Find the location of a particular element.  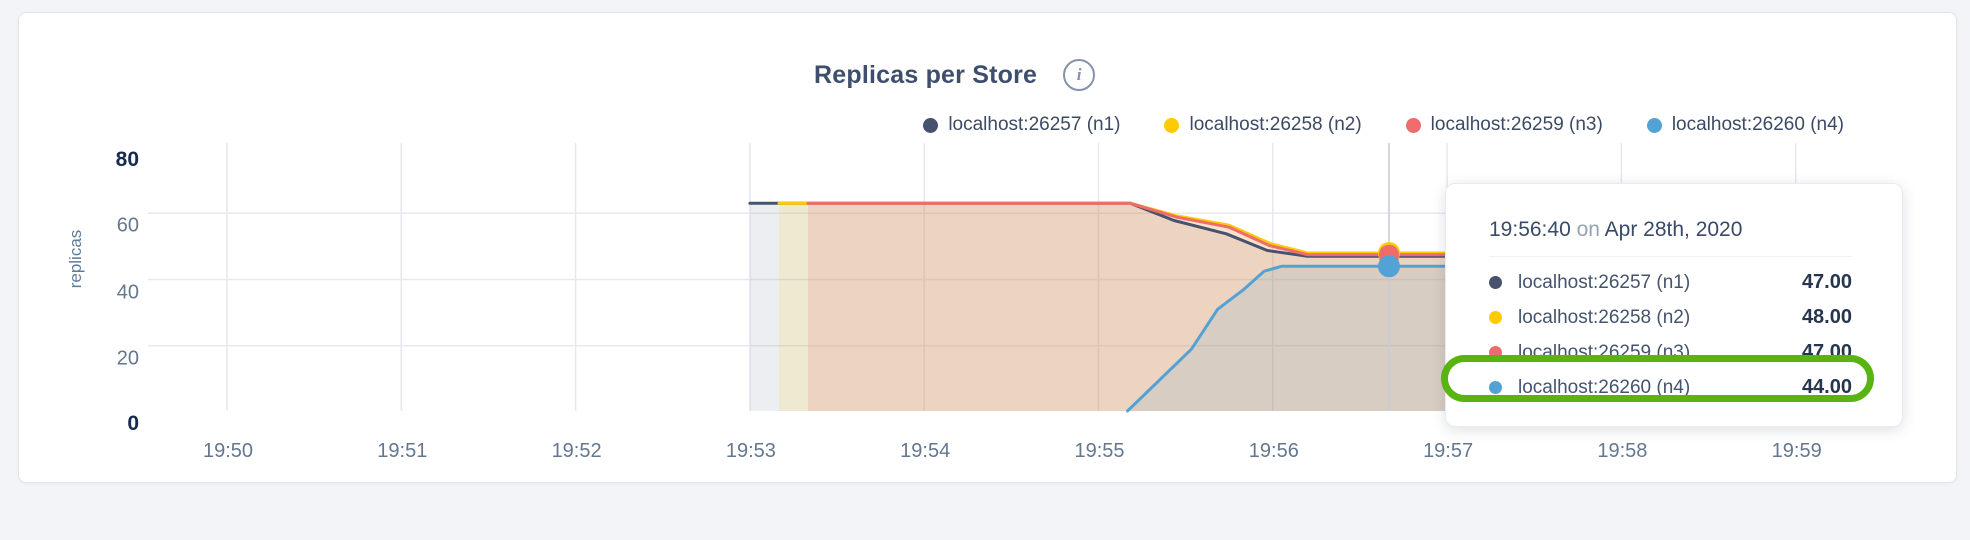

tooltip-header: 19:56:40 on Apr 28th, 2020 is located at coordinates (1670, 230).